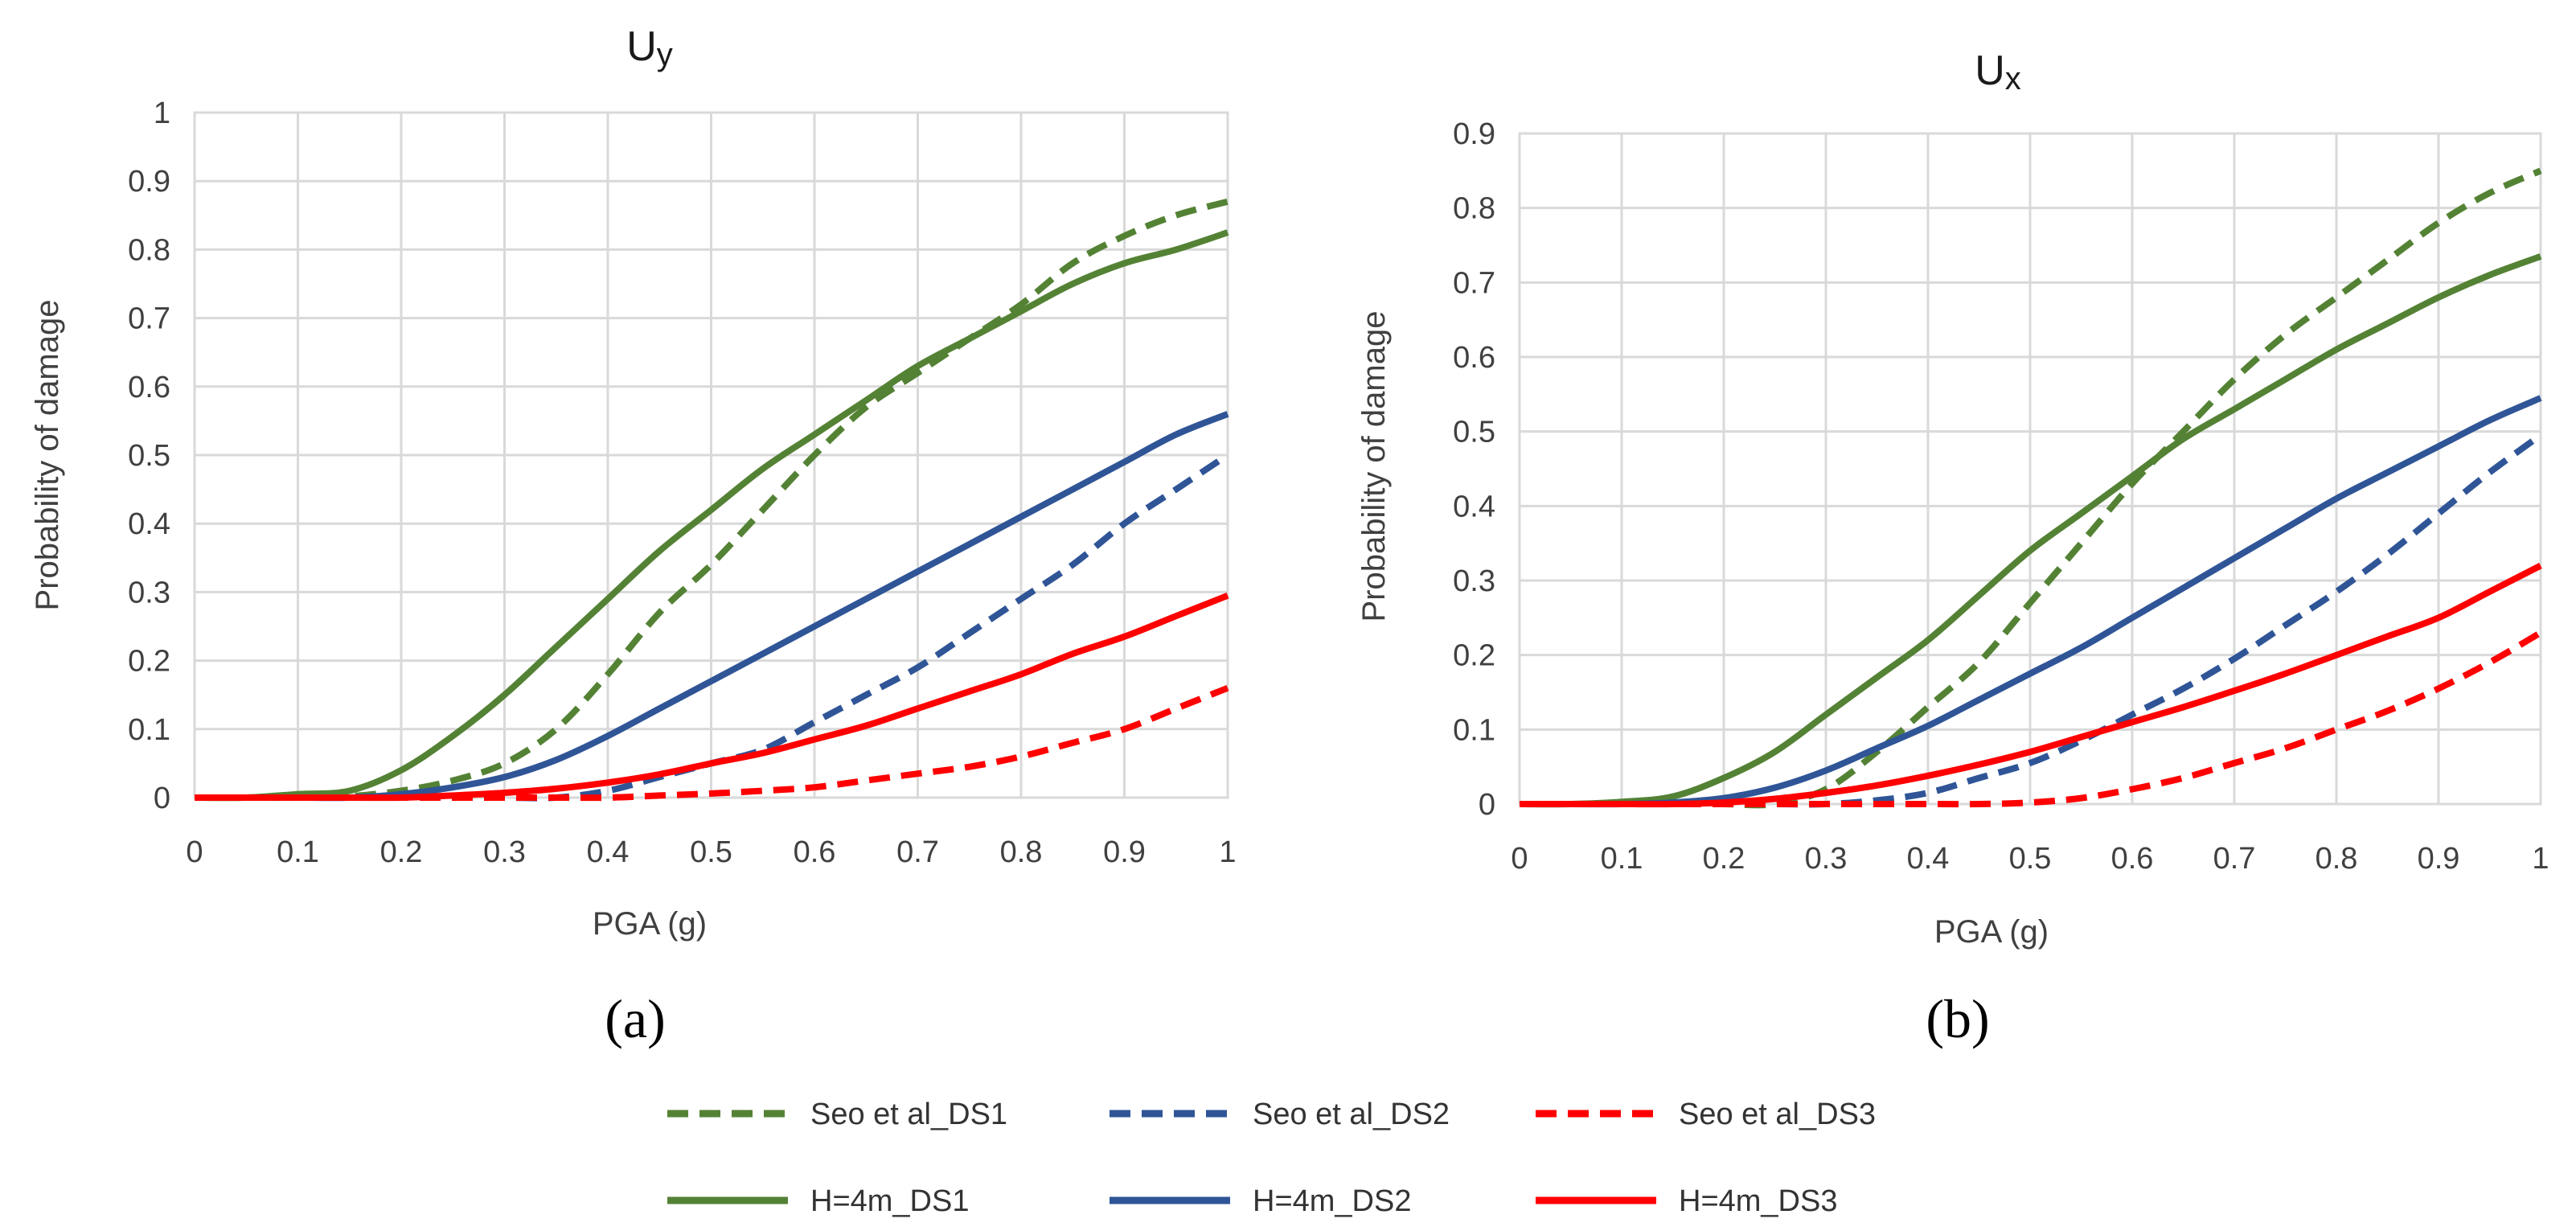 This screenshot has height=1231, width=2576. I want to click on legend-label: H=4m_DS3, so click(1758, 1201).